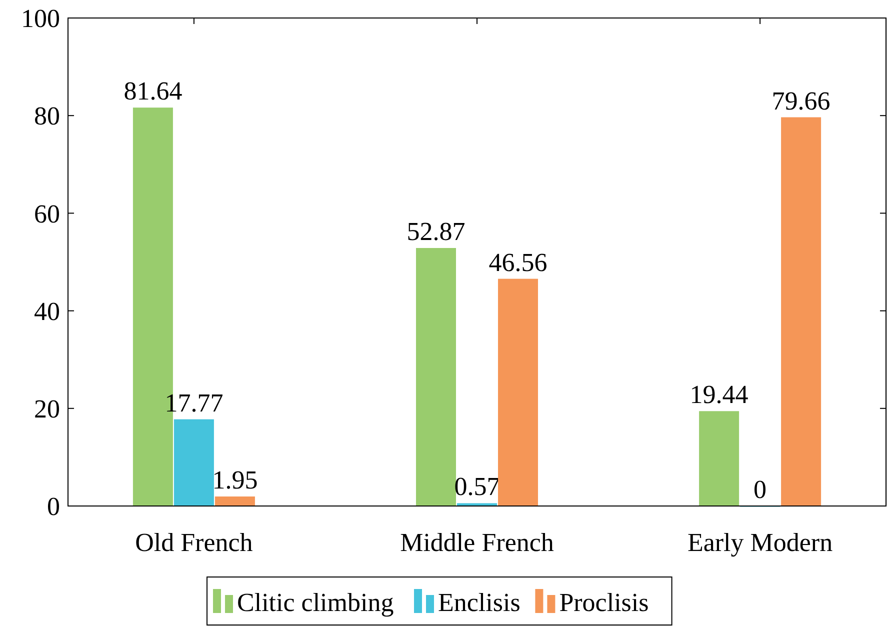 This screenshot has width=887, height=626. Describe the element at coordinates (315, 602) in the screenshot. I see `legend-label: Clitic climbing` at that location.